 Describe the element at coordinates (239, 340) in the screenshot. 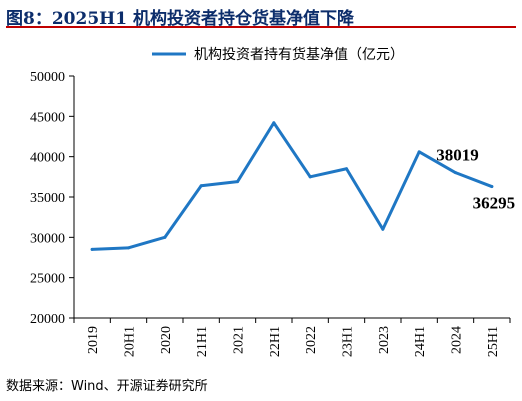

I see `x-tick-label: 2021` at that location.